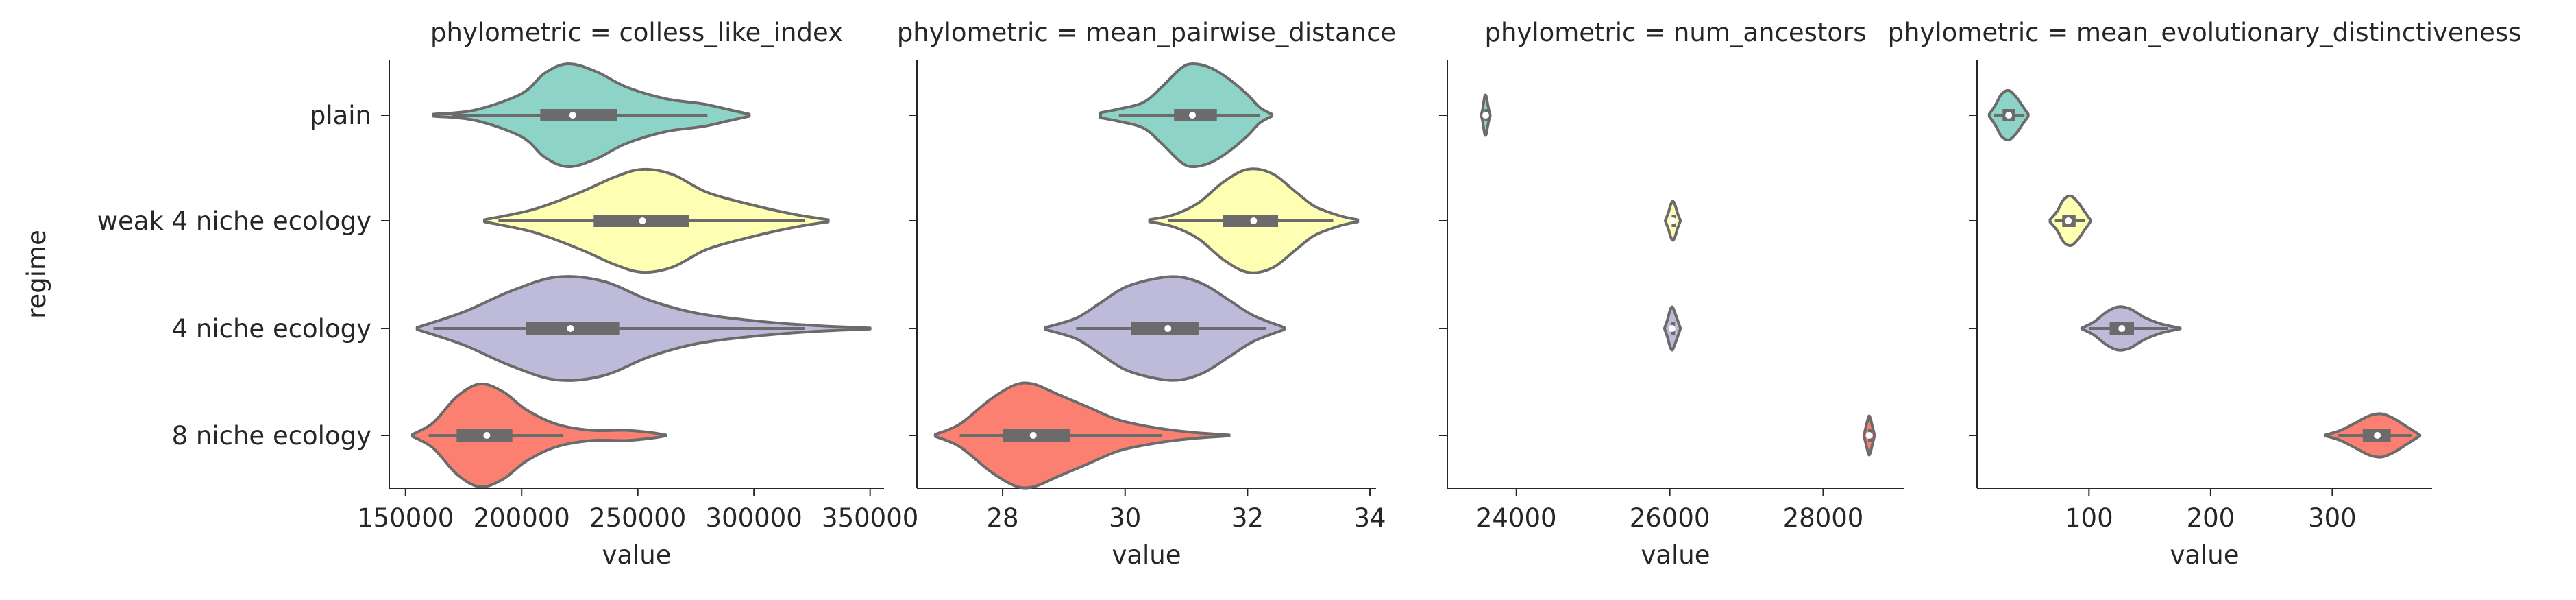 This screenshot has width=2576, height=600. Describe the element at coordinates (1517, 518) in the screenshot. I see `x-tick-label: 24000` at that location.